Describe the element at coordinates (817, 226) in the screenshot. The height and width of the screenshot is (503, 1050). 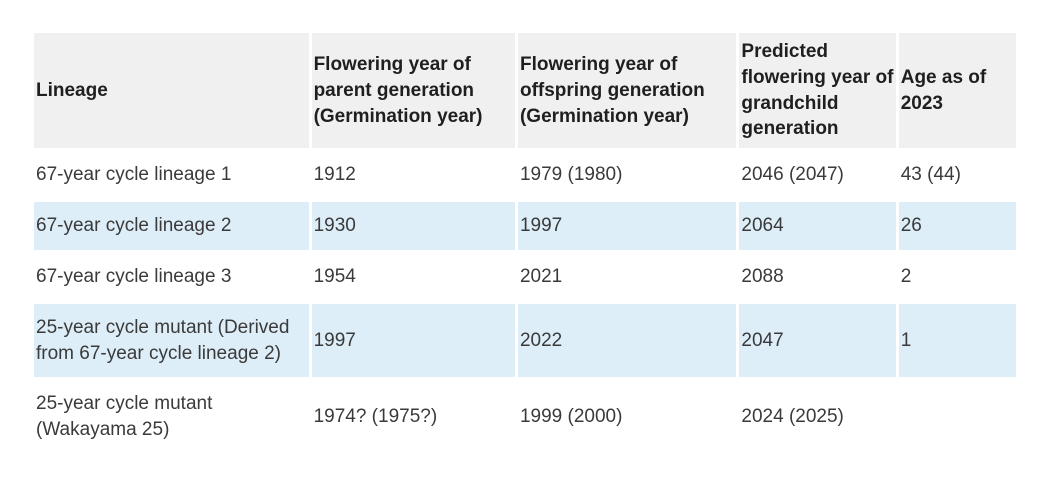
I see `cell-grandchild-flowering-year: 2064` at that location.